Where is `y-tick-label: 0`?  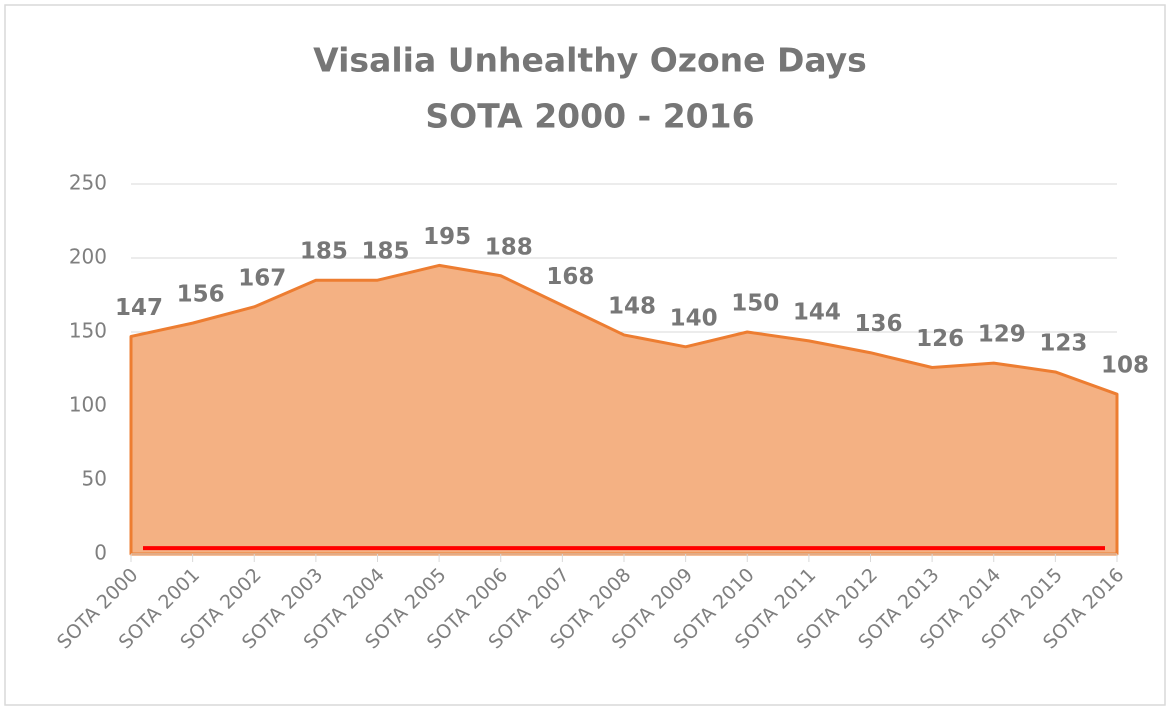
y-tick-label: 0 is located at coordinates (100, 553).